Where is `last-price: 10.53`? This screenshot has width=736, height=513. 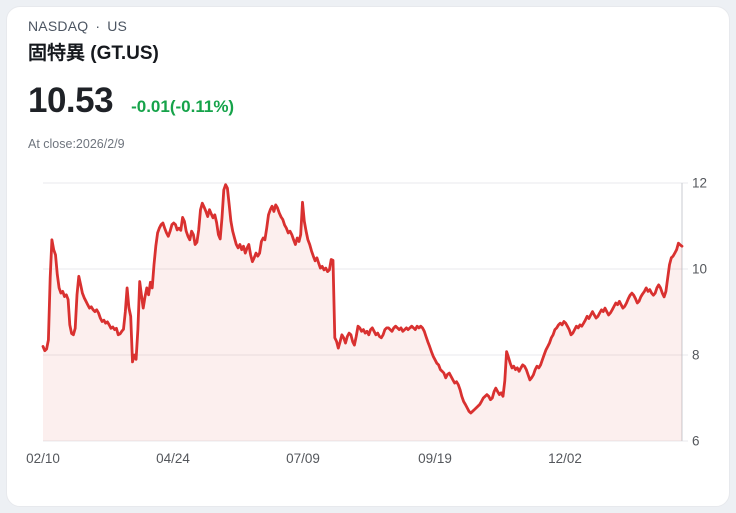 last-price: 10.53 is located at coordinates (71, 100).